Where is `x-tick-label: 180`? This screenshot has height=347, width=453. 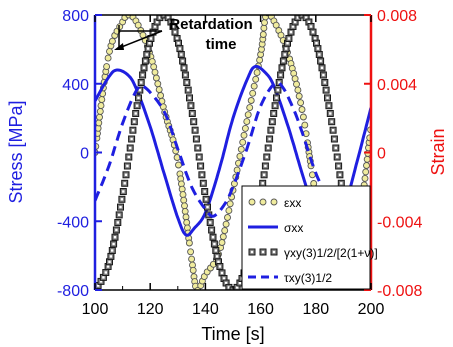 x-tick-label: 180 is located at coordinates (315, 309).